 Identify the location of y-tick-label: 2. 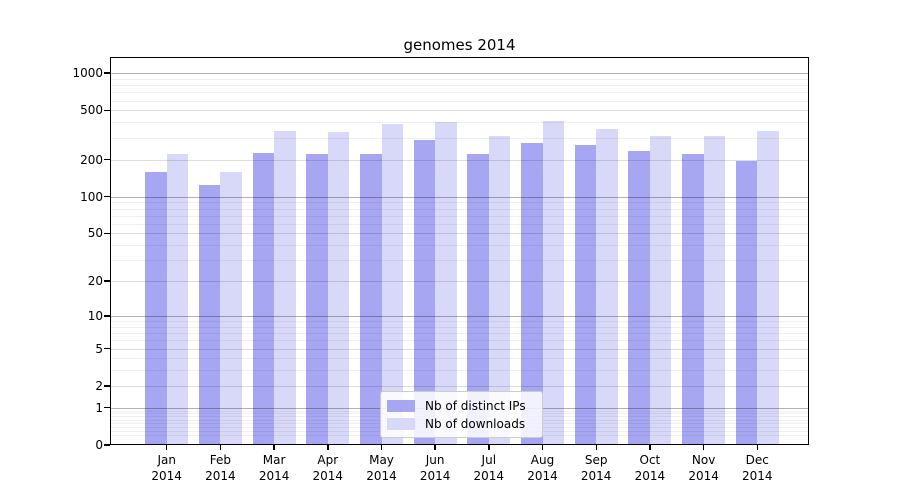
(99, 385).